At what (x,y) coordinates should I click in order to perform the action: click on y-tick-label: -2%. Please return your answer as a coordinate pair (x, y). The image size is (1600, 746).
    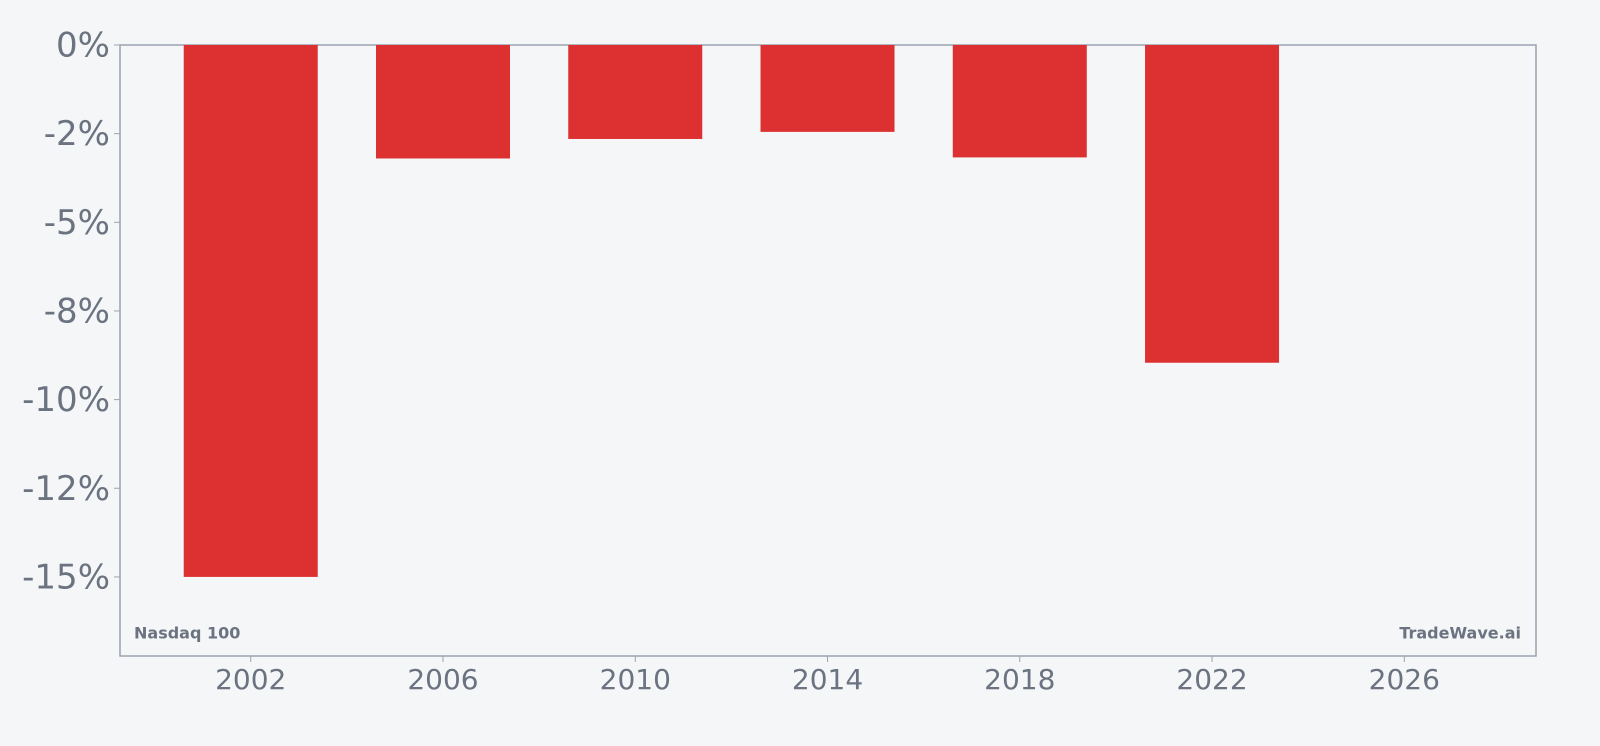
    Looking at the image, I should click on (77, 134).